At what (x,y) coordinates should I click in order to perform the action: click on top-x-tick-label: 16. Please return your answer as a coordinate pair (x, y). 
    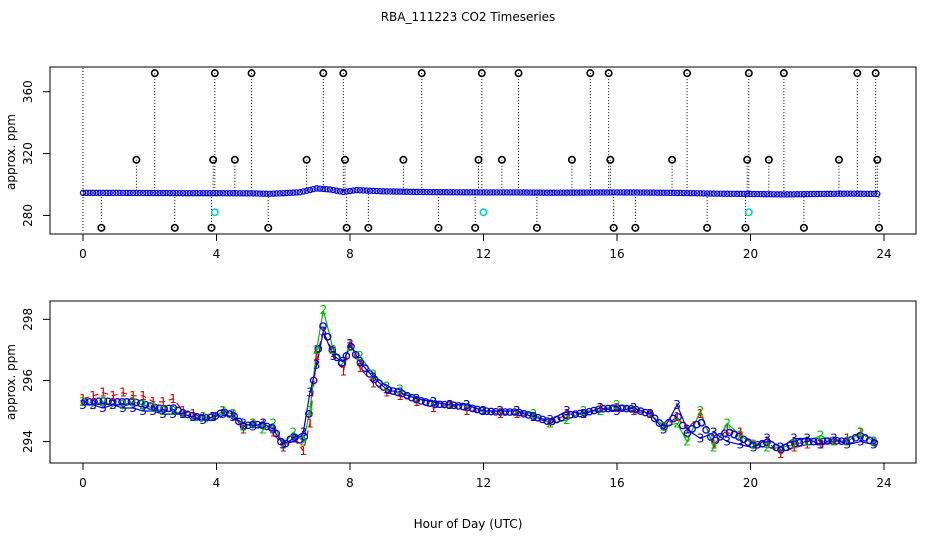
    Looking at the image, I should click on (616, 254).